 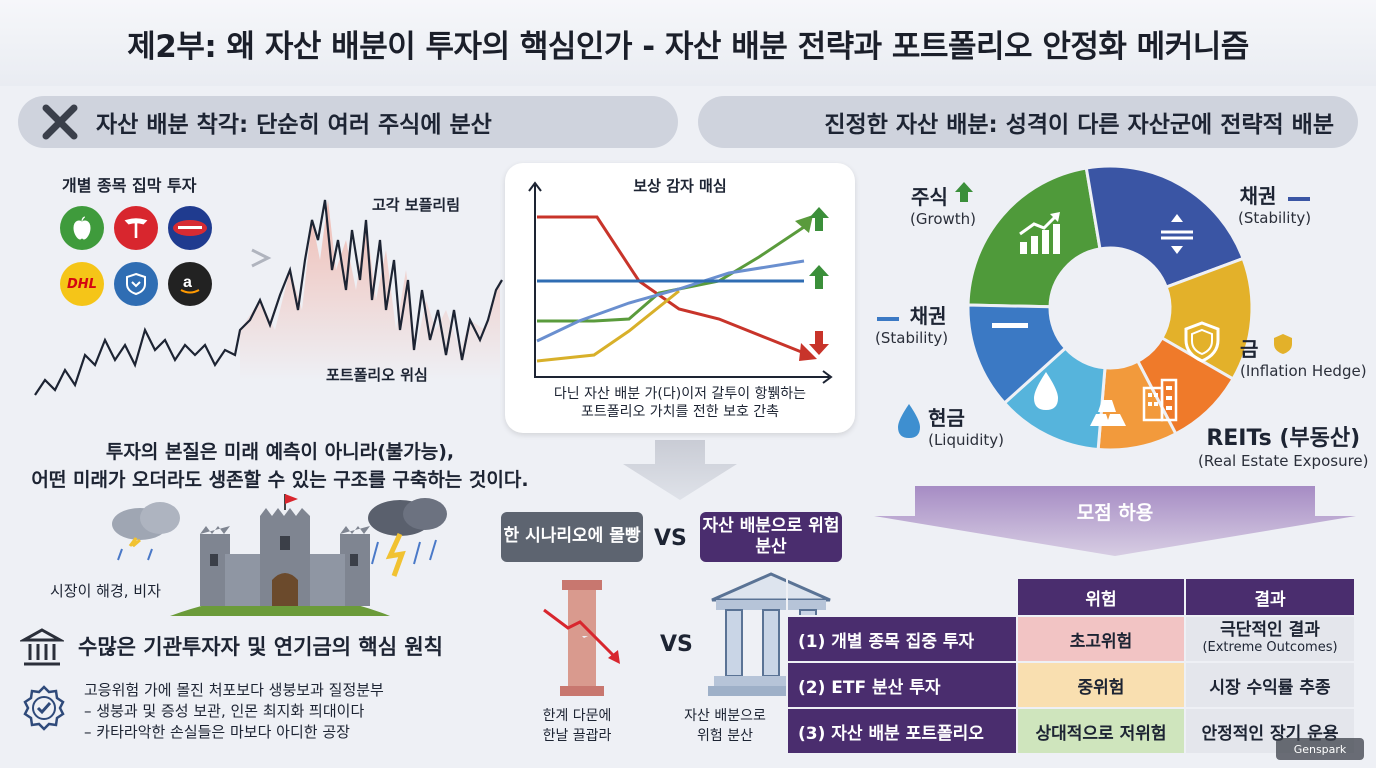 I want to click on castle-illustration, so click(x=279, y=555).